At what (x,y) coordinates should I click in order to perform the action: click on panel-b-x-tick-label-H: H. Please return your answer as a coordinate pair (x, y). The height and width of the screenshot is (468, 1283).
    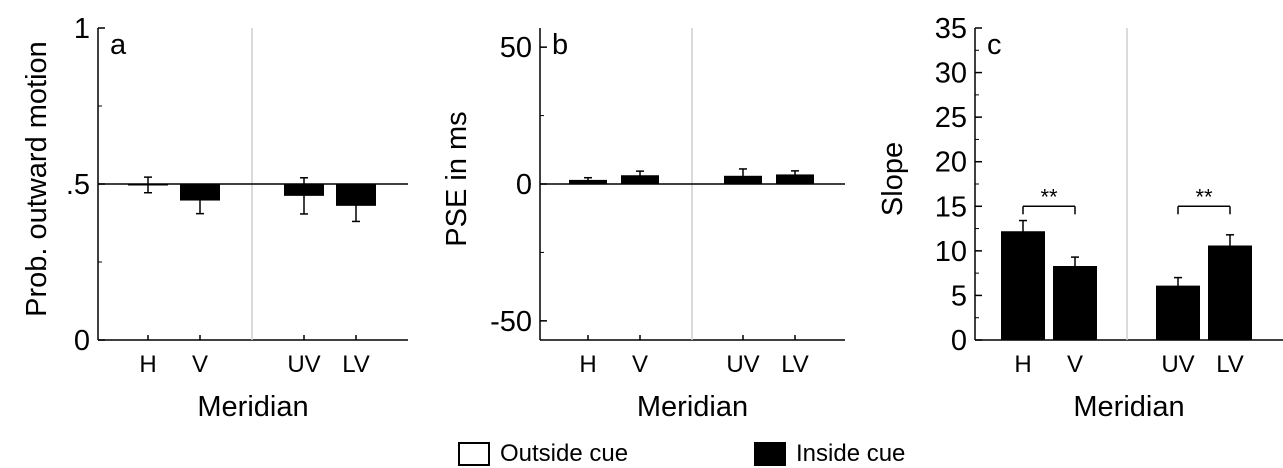
    Looking at the image, I should click on (587, 364).